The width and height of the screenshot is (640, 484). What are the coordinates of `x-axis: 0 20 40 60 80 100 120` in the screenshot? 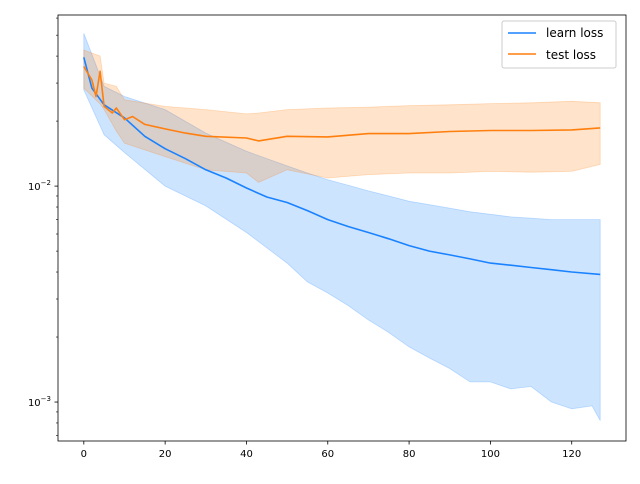 It's located at (331, 450).